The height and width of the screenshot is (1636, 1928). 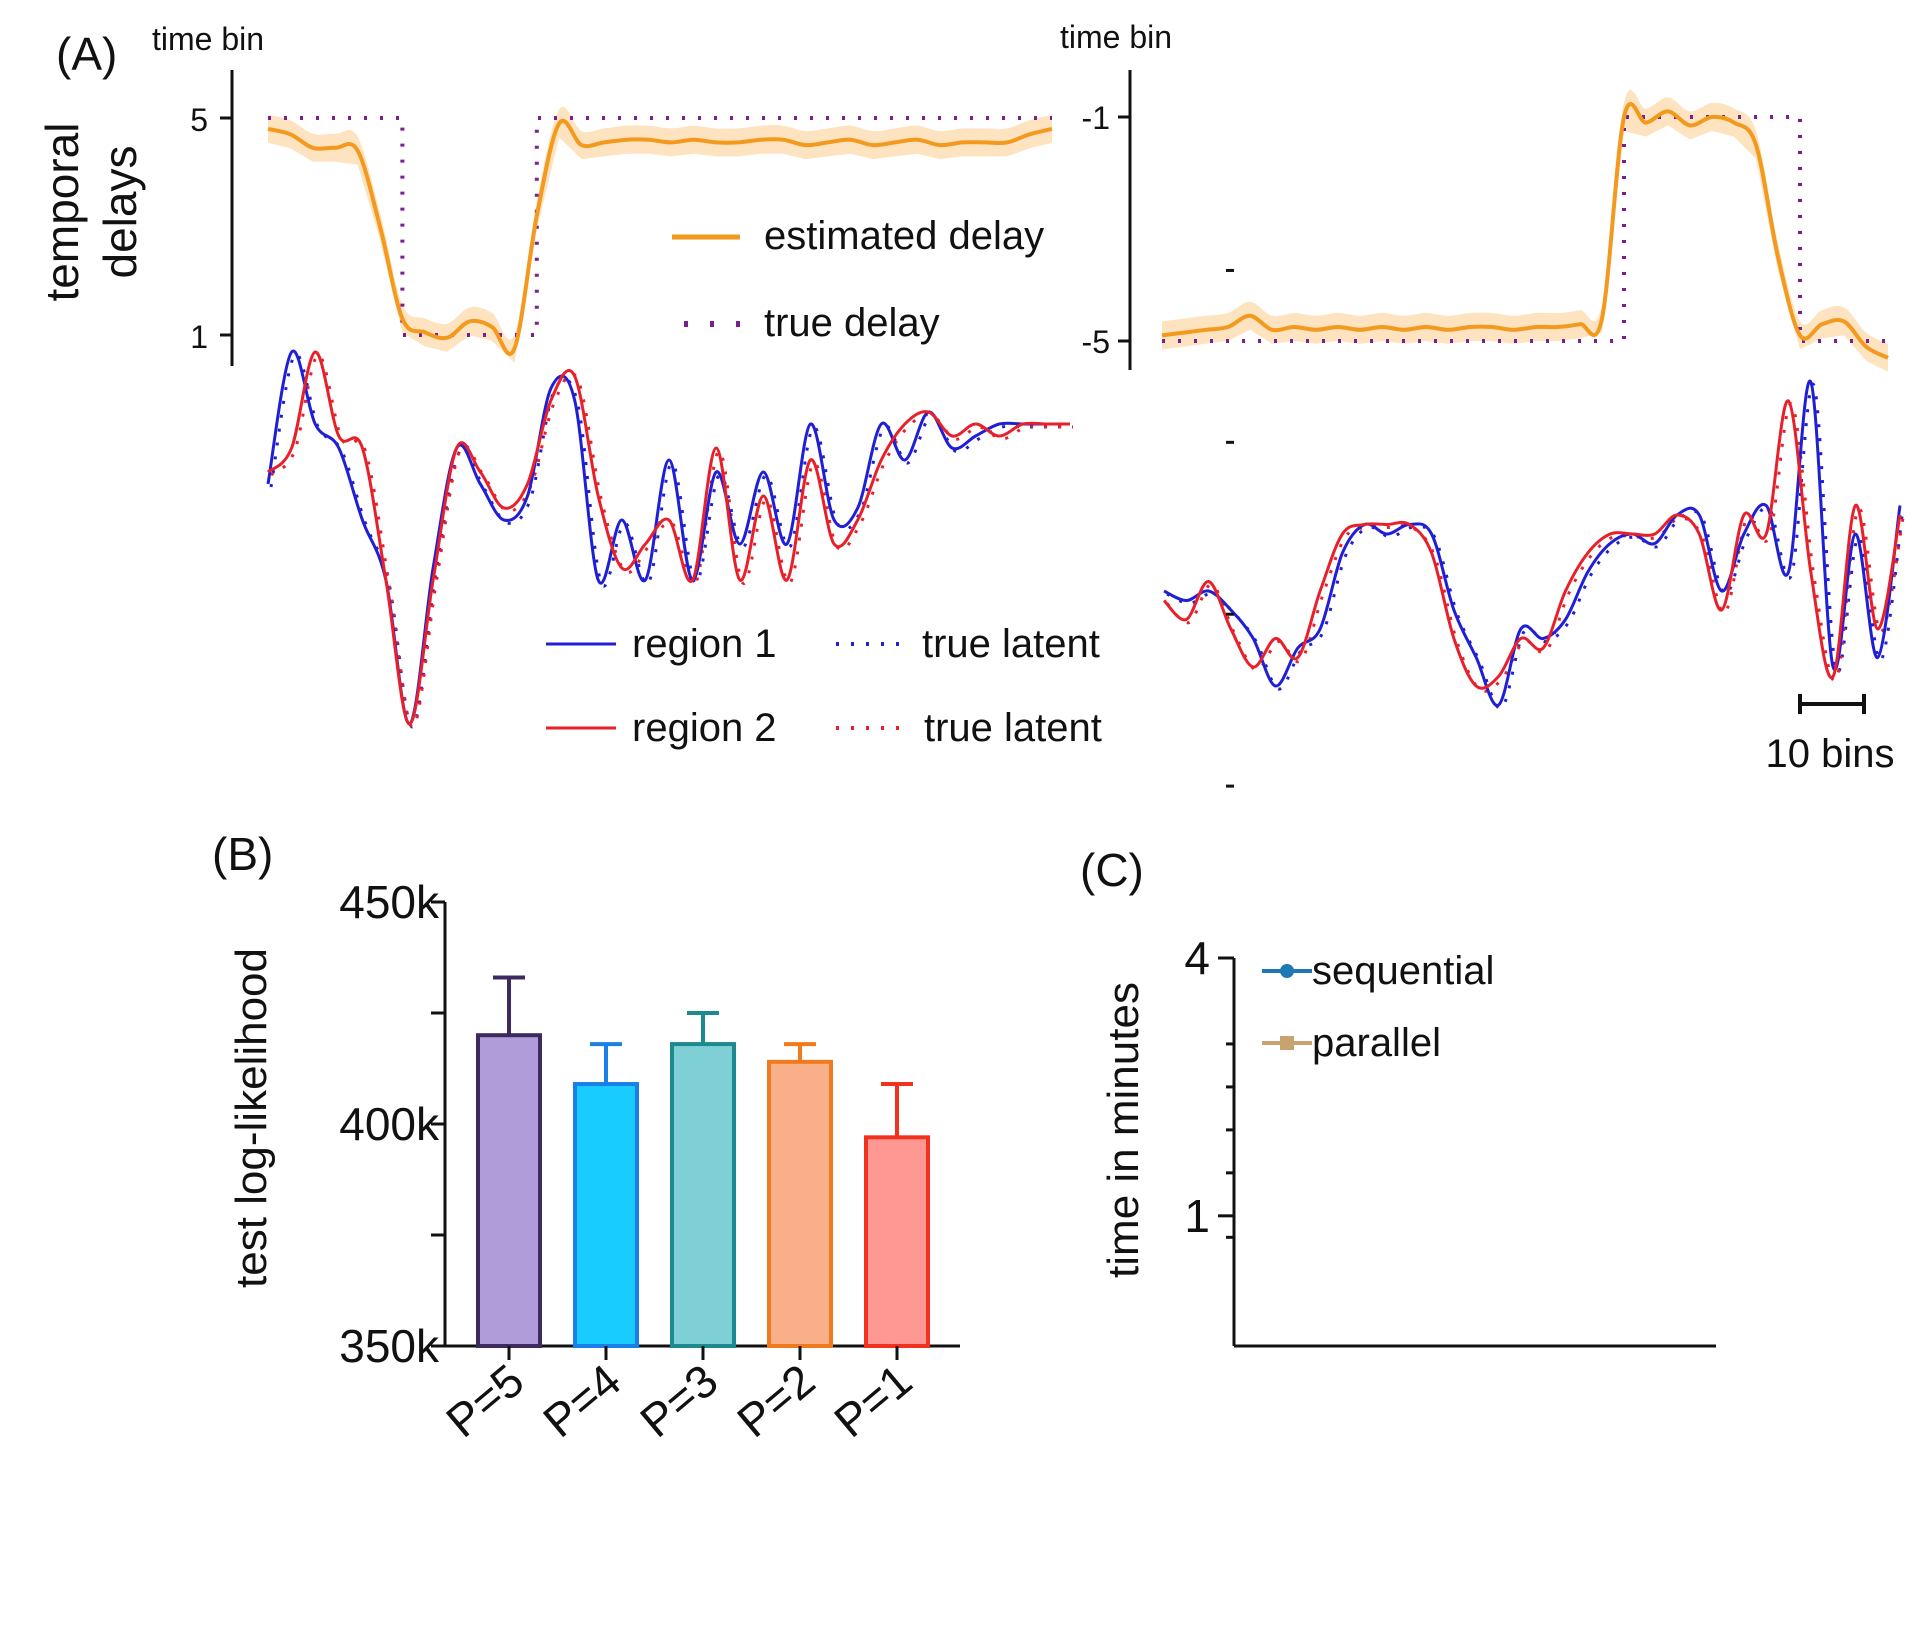 I want to click on a-left-region1-line, so click(x=668, y=537).